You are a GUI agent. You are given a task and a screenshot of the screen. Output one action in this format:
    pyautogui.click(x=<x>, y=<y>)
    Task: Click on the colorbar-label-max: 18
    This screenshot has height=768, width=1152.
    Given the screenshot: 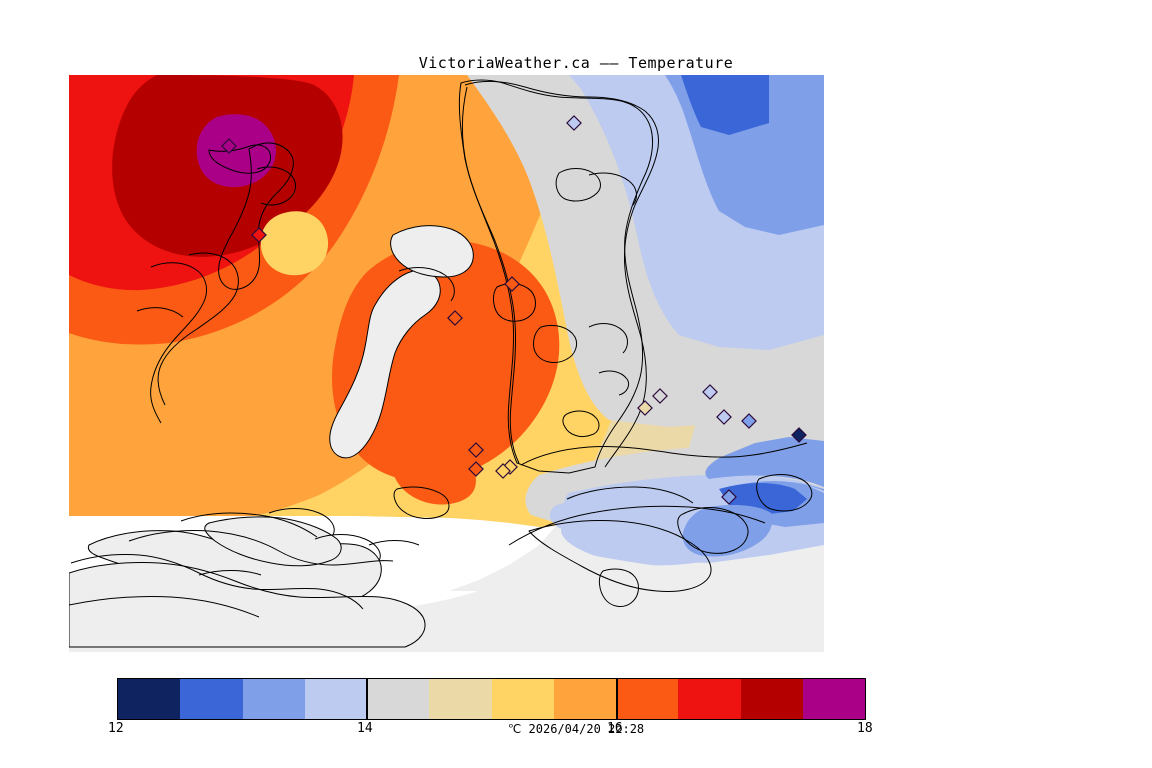 What is the action you would take?
    pyautogui.click(x=865, y=728)
    